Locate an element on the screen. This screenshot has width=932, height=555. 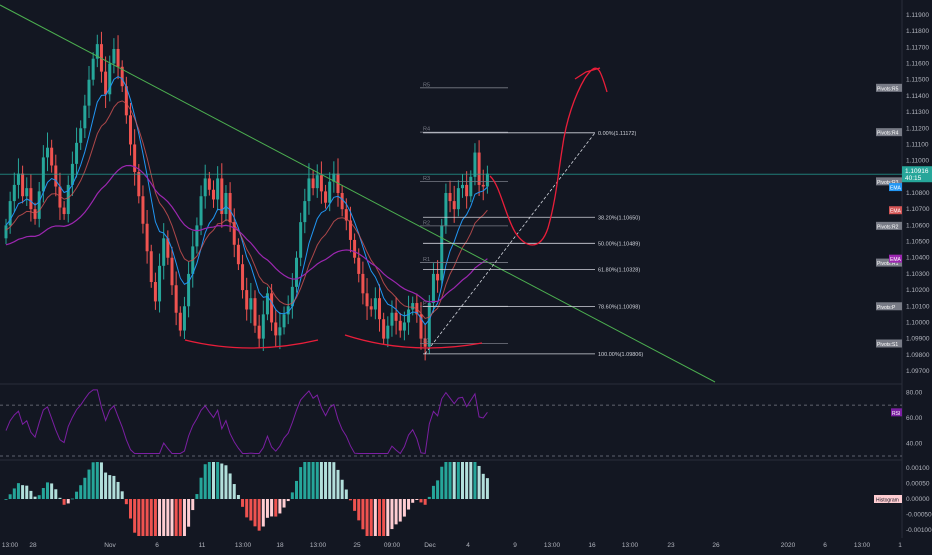
projection-path is located at coordinates (548, 156).